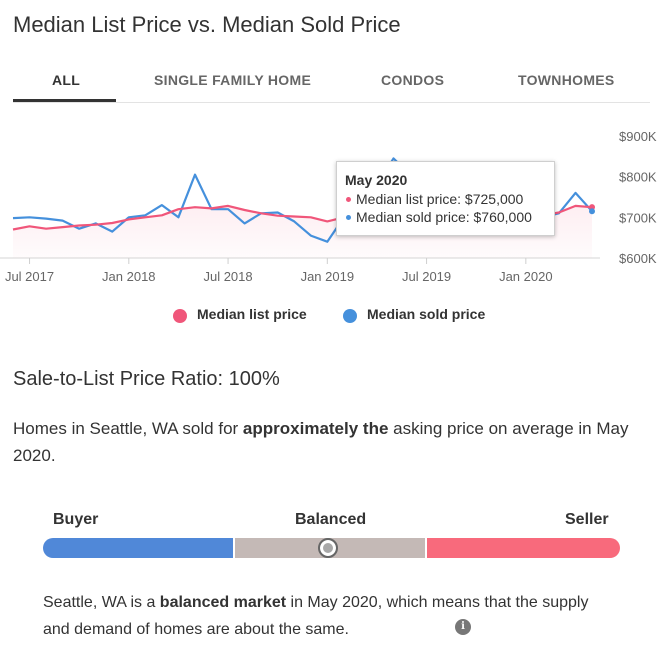 This screenshot has height=654, width=671. I want to click on y-tick-label: $700K, so click(638, 217).